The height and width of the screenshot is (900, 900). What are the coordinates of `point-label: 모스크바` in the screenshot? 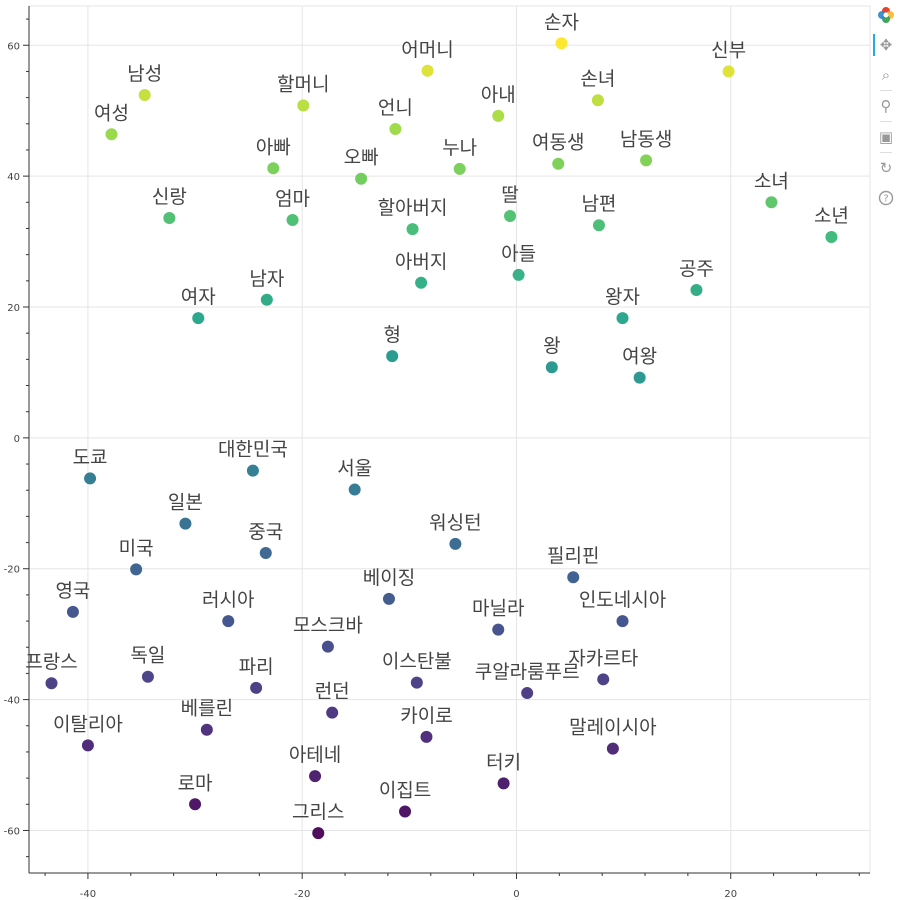 It's located at (328, 626).